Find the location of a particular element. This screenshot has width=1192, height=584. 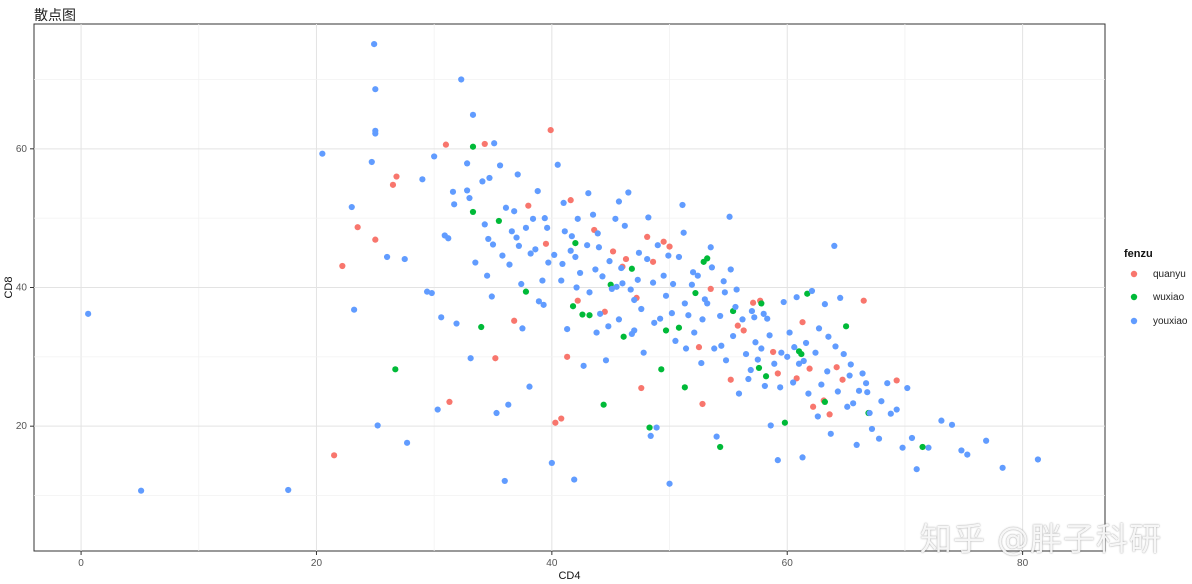

legend: fenzu quanyu wuxiao youxiao is located at coordinates (1156, 287).